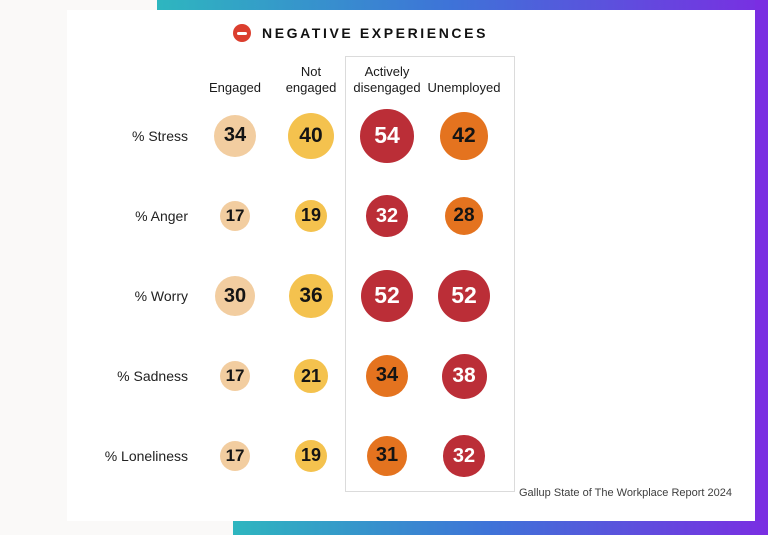 This screenshot has height=535, width=768. I want to click on minus-icon, so click(242, 33).